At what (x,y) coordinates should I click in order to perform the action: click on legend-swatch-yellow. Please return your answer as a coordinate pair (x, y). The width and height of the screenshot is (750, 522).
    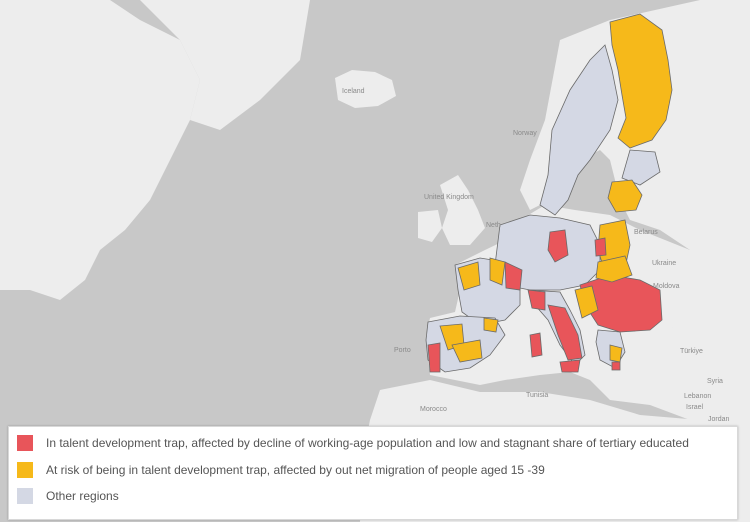
    Looking at the image, I should click on (25, 470).